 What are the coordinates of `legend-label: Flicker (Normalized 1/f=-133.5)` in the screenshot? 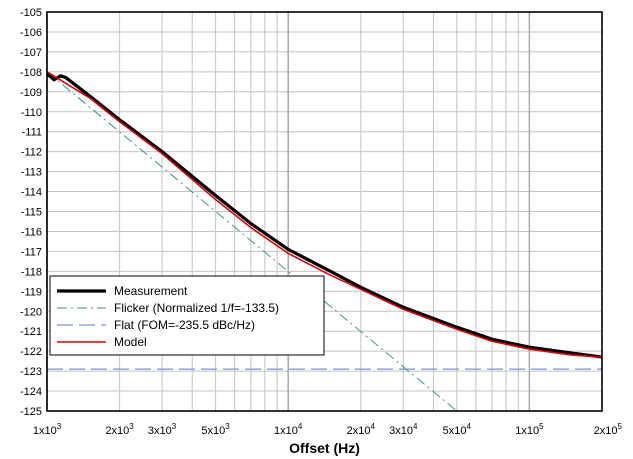 It's located at (196, 308).